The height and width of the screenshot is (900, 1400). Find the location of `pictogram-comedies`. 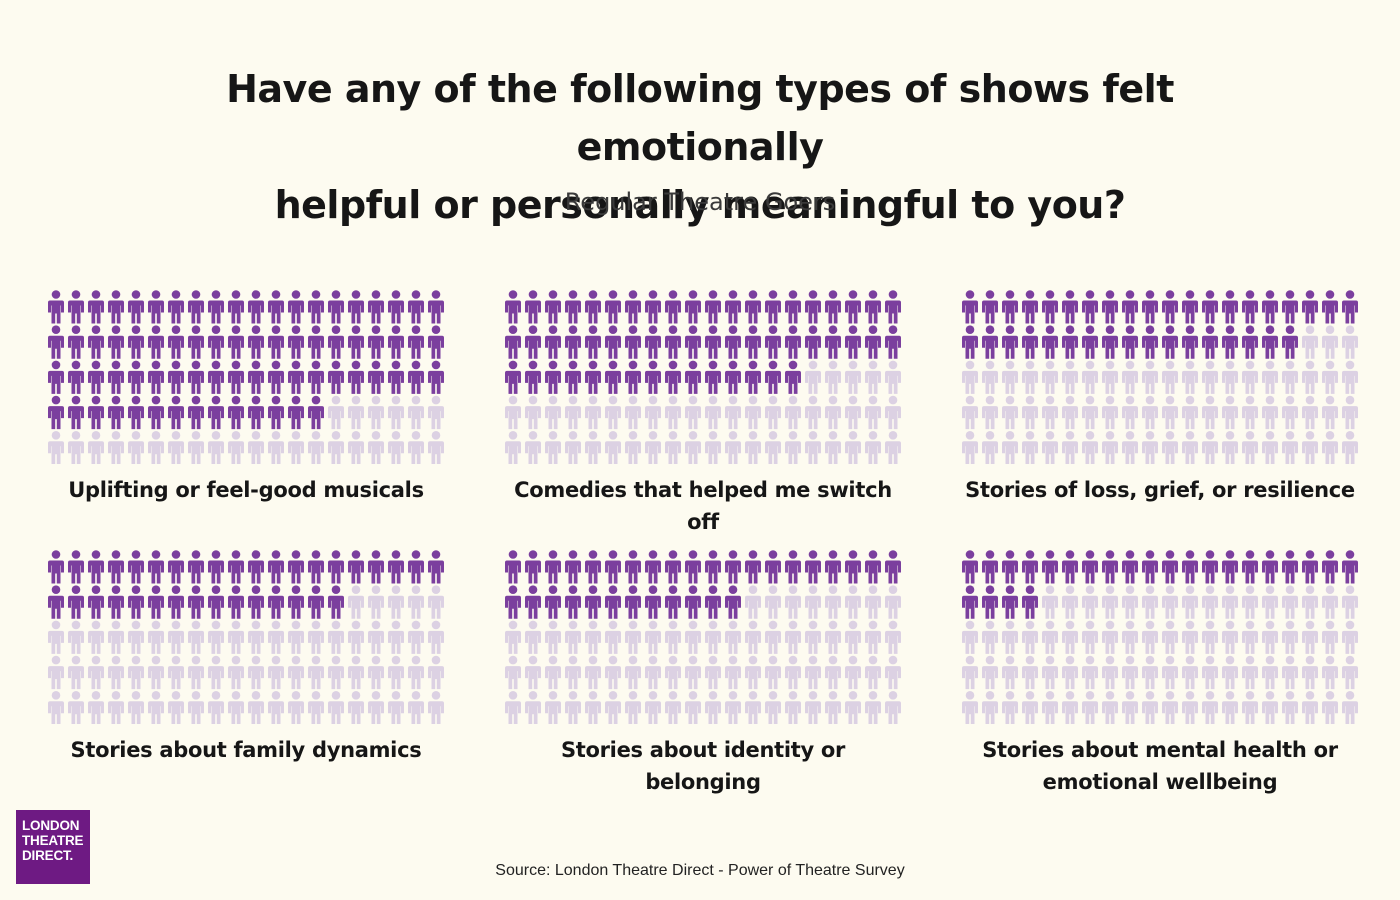

pictogram-comedies is located at coordinates (703, 377).